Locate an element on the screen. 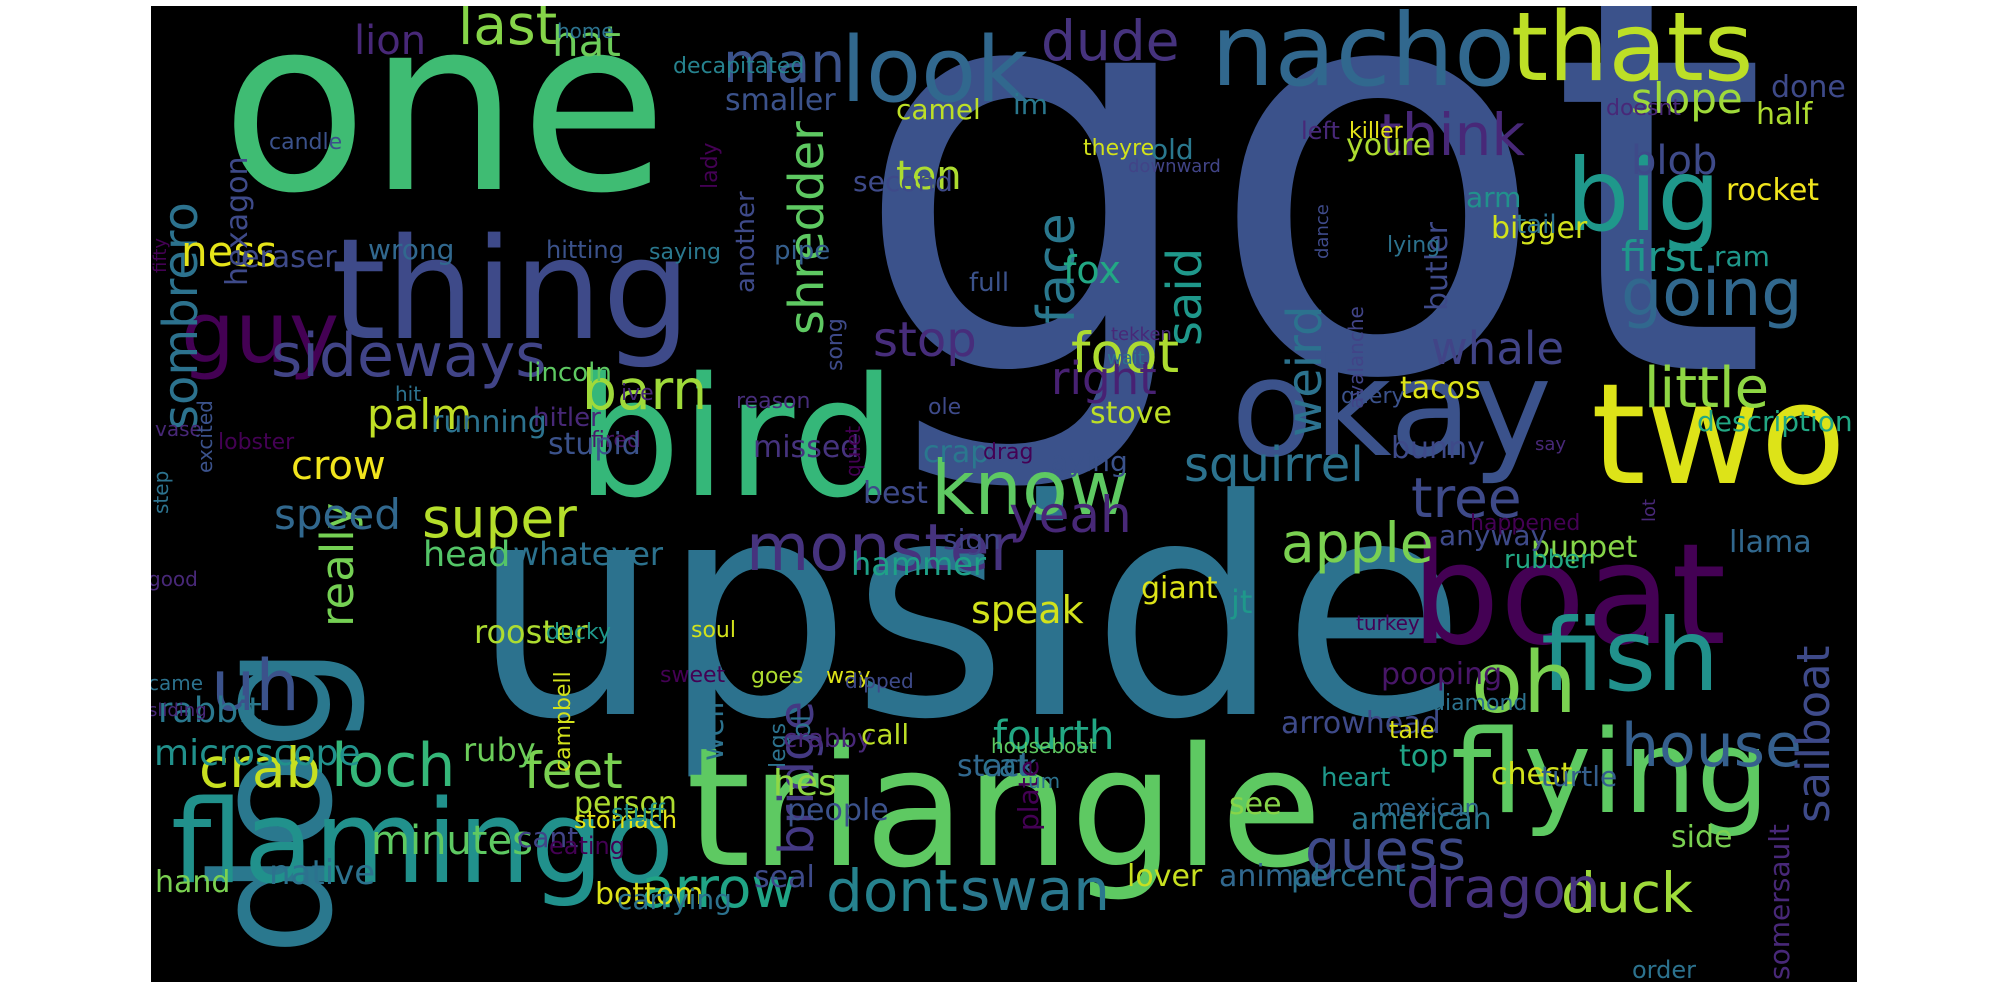 The width and height of the screenshot is (2000, 1000). cloud-word: reason is located at coordinates (773, 401).